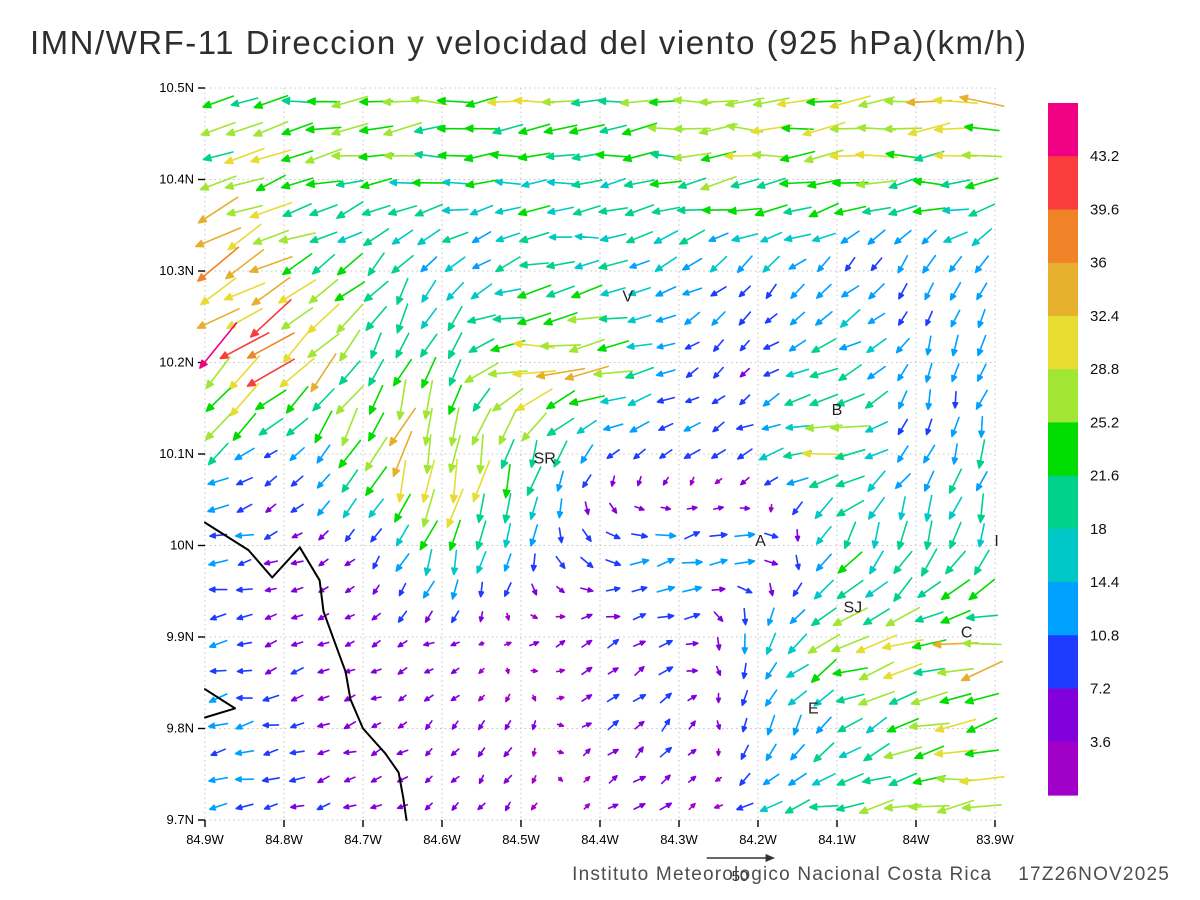  What do you see at coordinates (182, 545) in the screenshot?
I see `y-tick-label: 10N` at bounding box center [182, 545].